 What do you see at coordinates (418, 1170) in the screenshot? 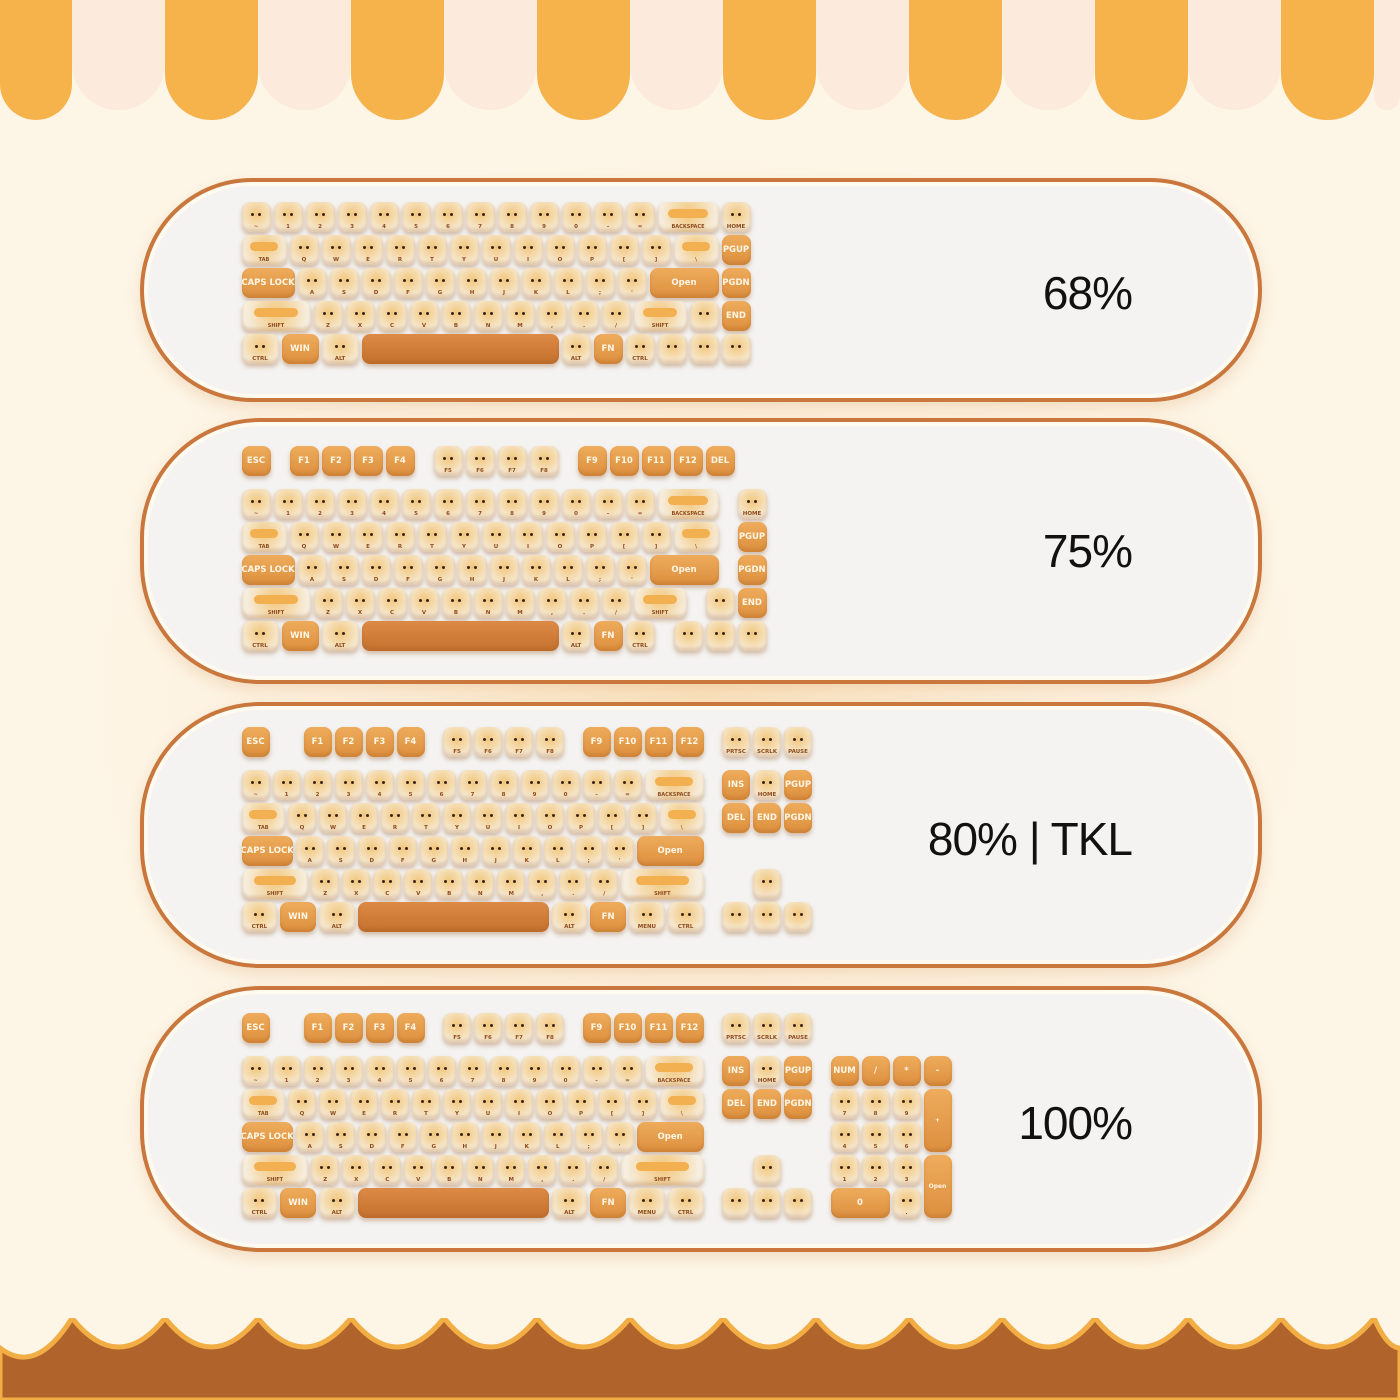
I see `key-v: V` at bounding box center [418, 1170].